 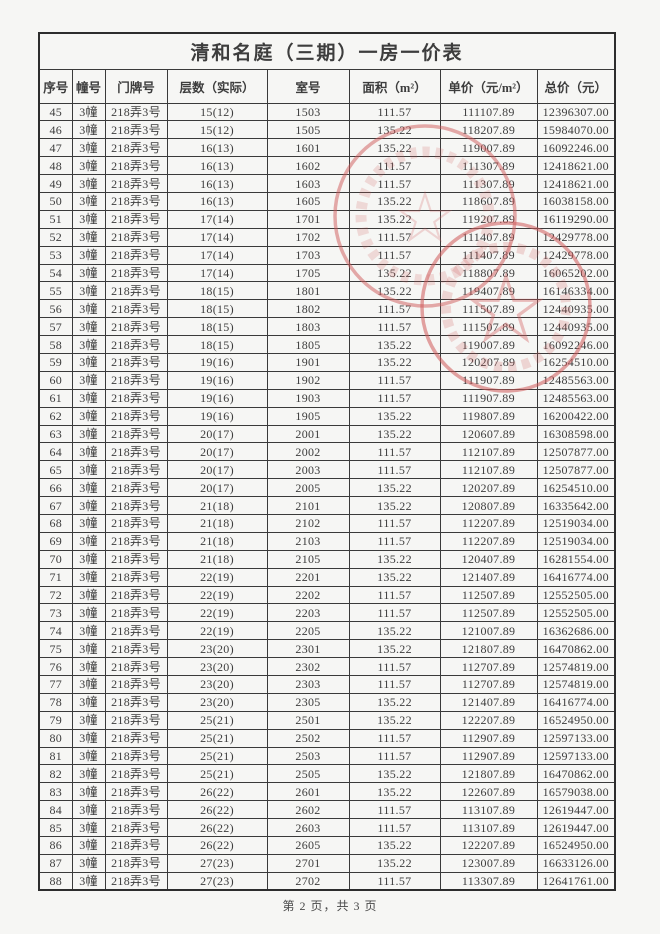 I want to click on cell: 2302, so click(x=308, y=666).